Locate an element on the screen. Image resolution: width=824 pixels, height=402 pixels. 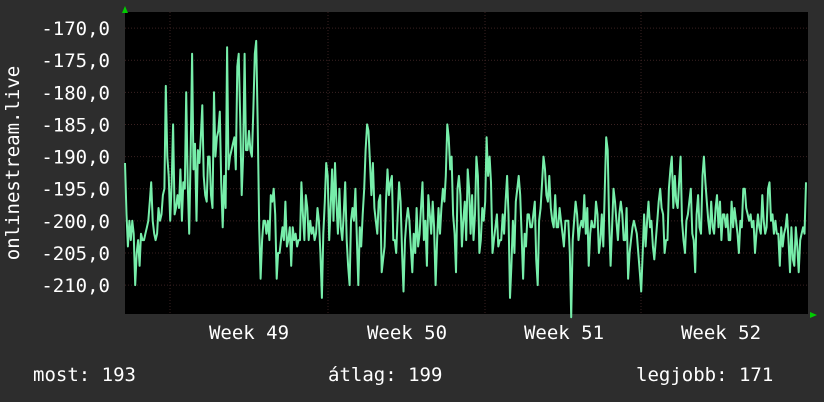
legend-average: átlag: 199 is located at coordinates (385, 375).